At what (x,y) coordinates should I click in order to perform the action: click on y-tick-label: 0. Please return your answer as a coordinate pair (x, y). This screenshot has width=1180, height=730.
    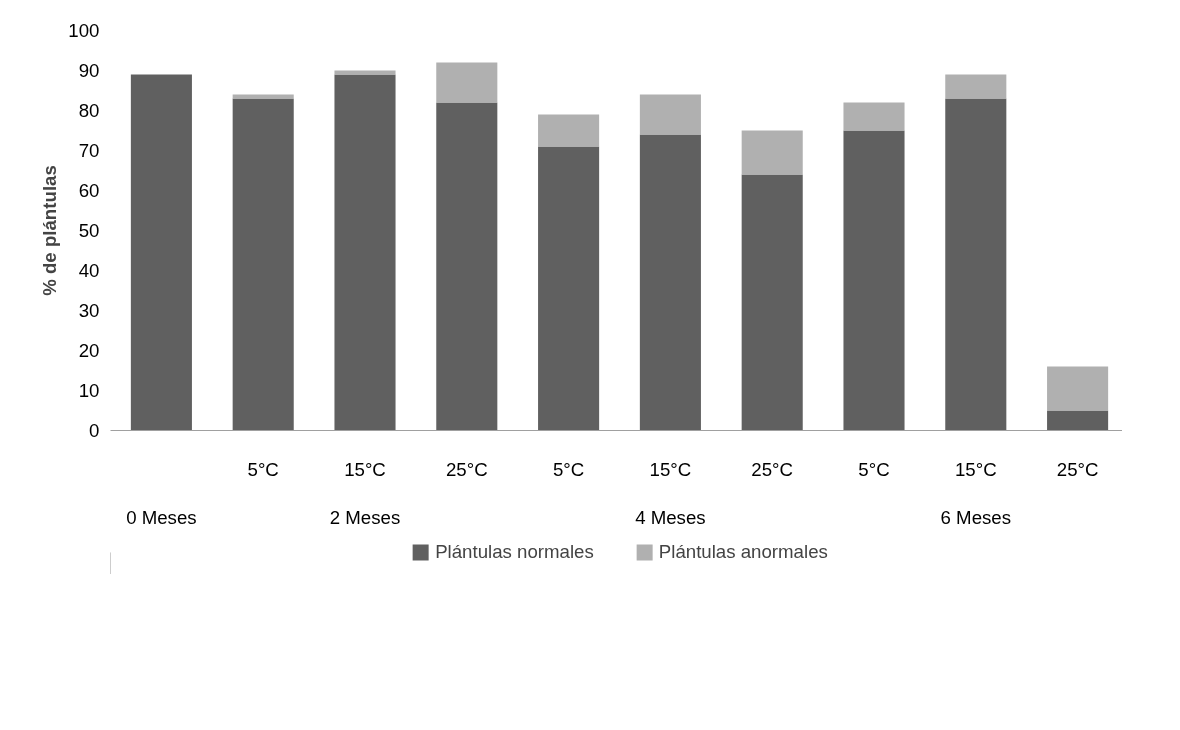
    Looking at the image, I should click on (94, 430).